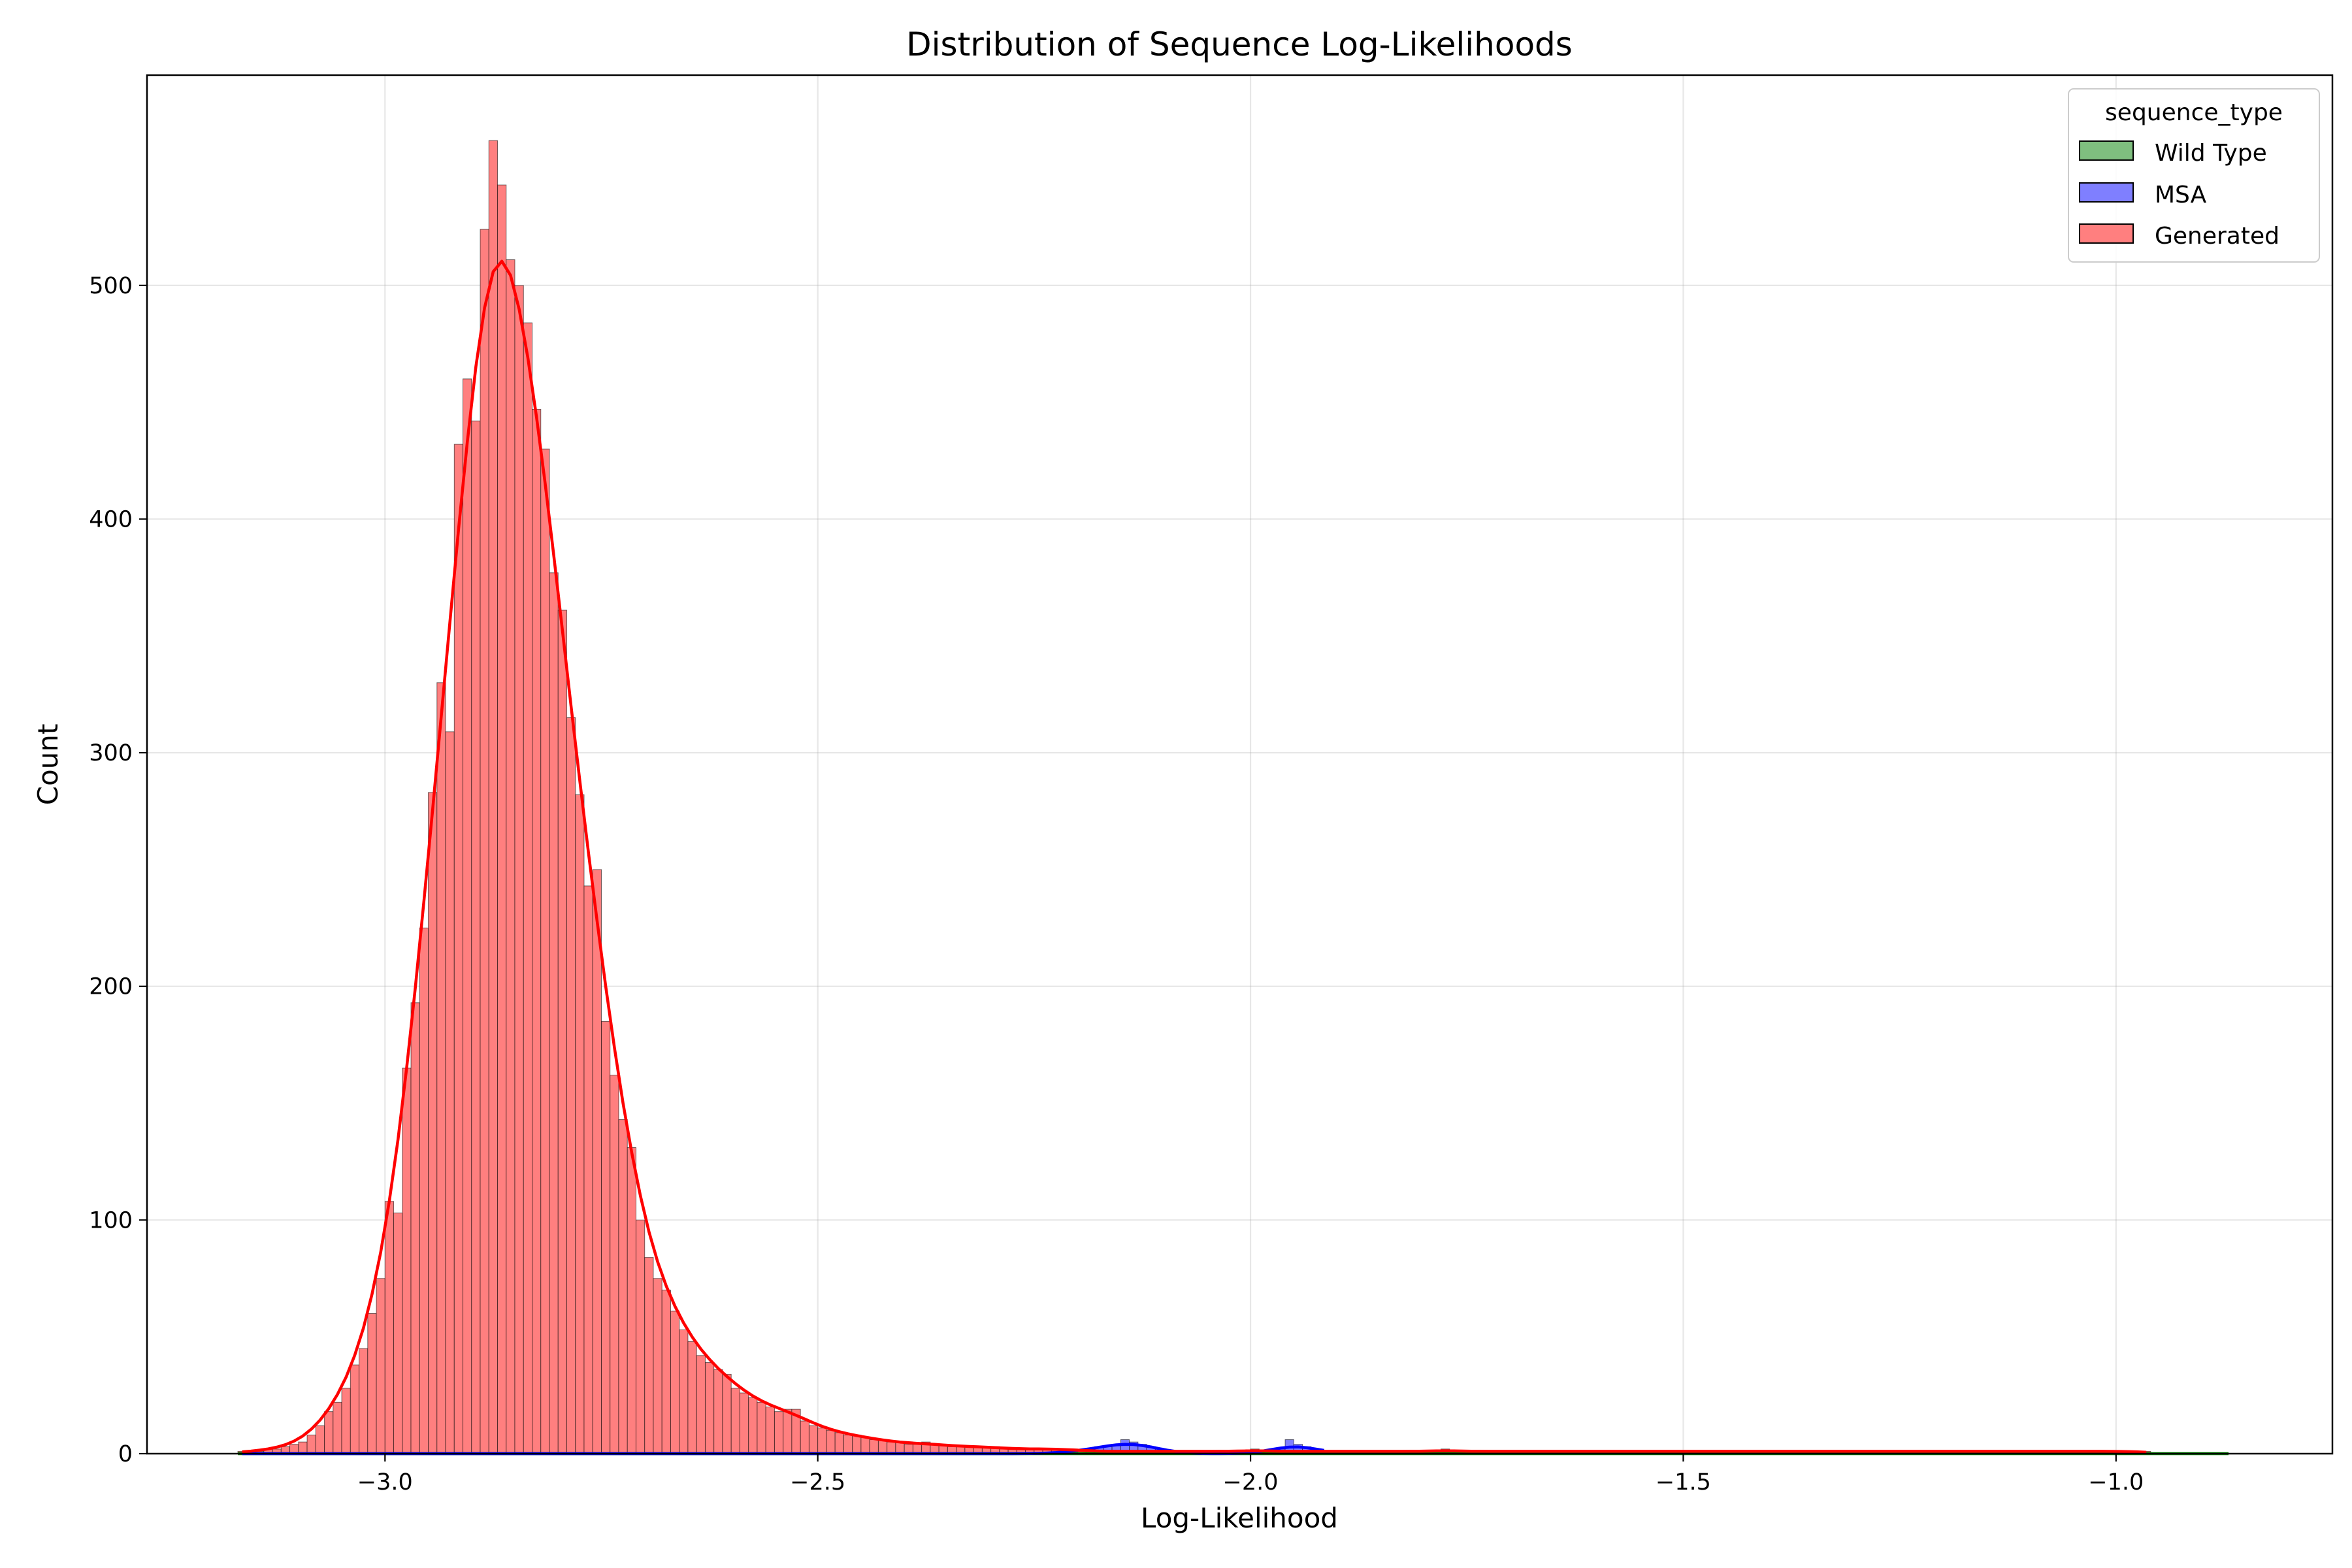  What do you see at coordinates (2116, 1482) in the screenshot?
I see `x-tick-label: −1.0` at bounding box center [2116, 1482].